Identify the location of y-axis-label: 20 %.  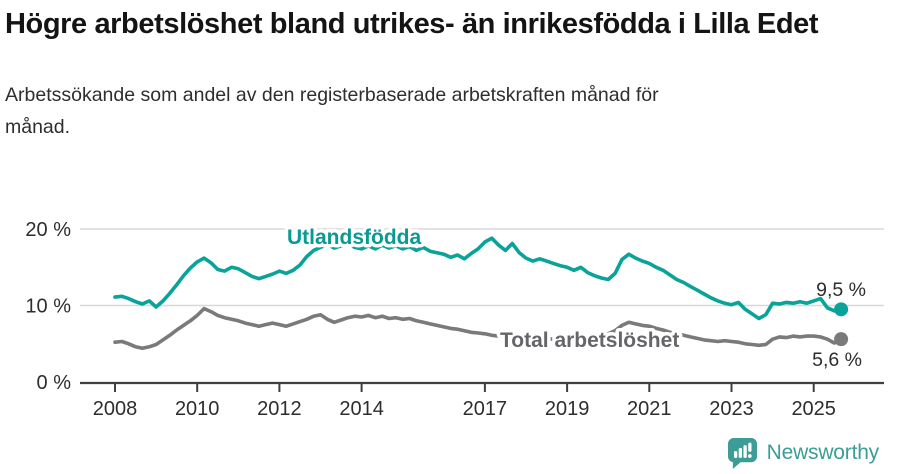
(48, 230).